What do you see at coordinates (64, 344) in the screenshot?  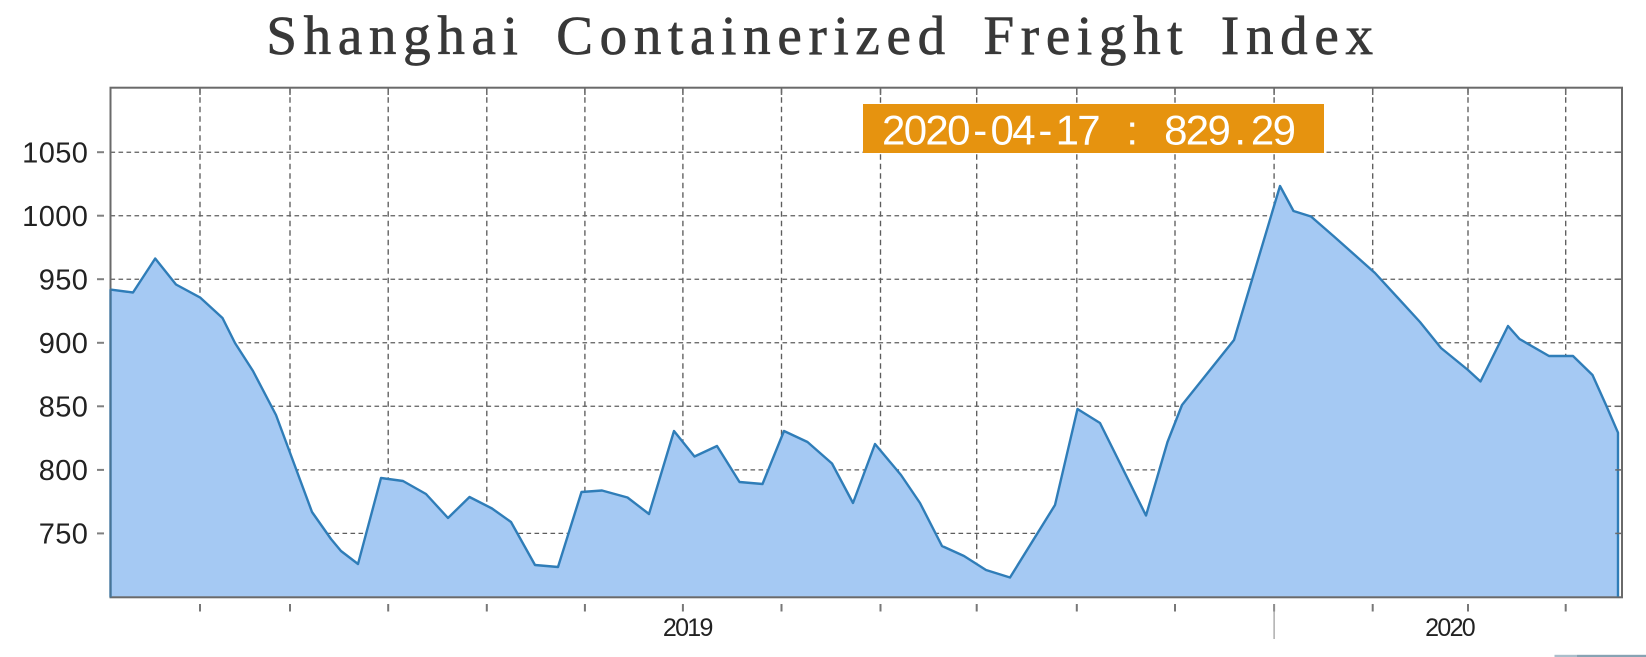 I see `svg-text: 900` at bounding box center [64, 344].